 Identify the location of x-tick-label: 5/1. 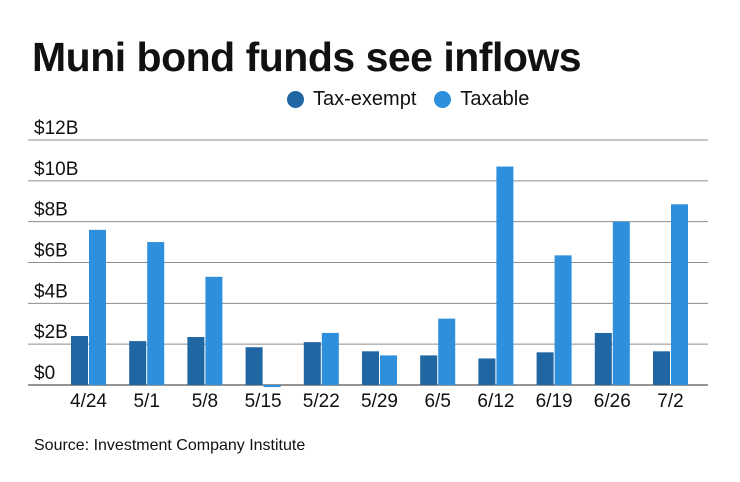
(146, 401).